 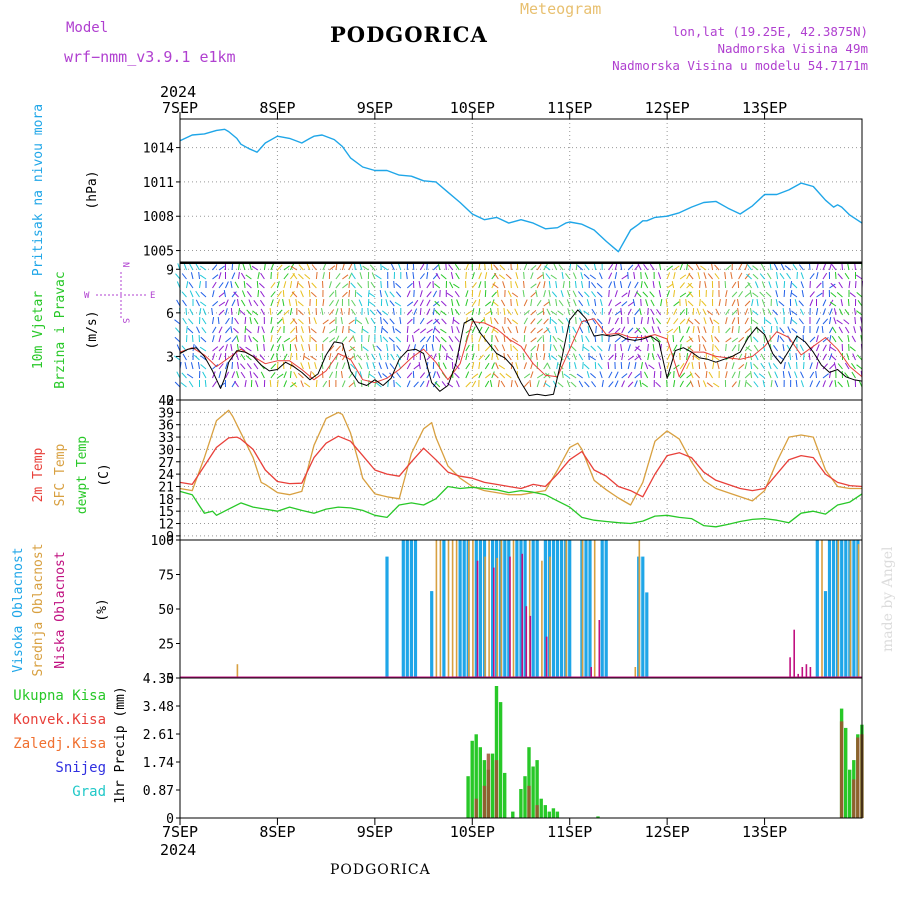 What do you see at coordinates (59, 696) in the screenshot?
I see `precip-legend-item: Ukupna Kisa` at bounding box center [59, 696].